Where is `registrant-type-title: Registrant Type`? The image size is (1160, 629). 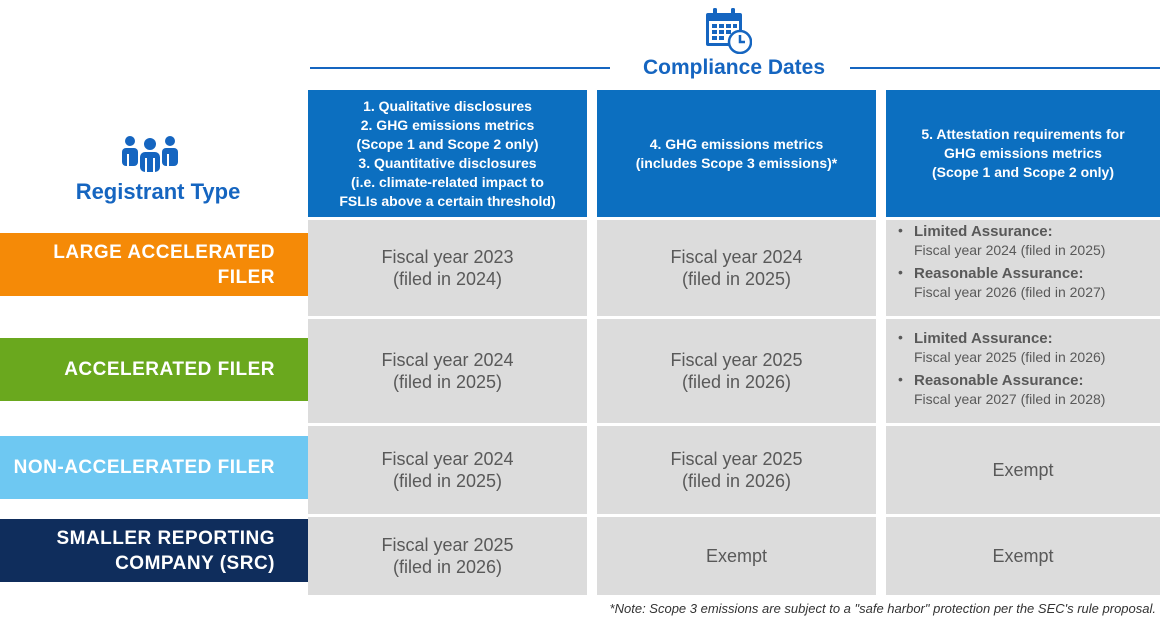 registrant-type-title: Registrant Type is located at coordinates (158, 191).